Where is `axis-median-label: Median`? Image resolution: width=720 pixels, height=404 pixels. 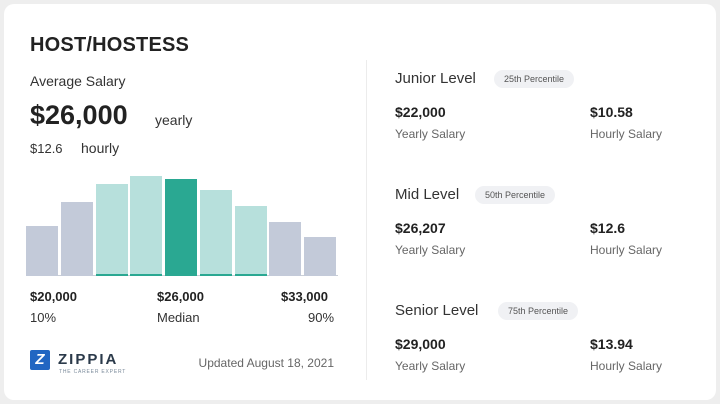
axis-median-label: Median is located at coordinates (178, 317).